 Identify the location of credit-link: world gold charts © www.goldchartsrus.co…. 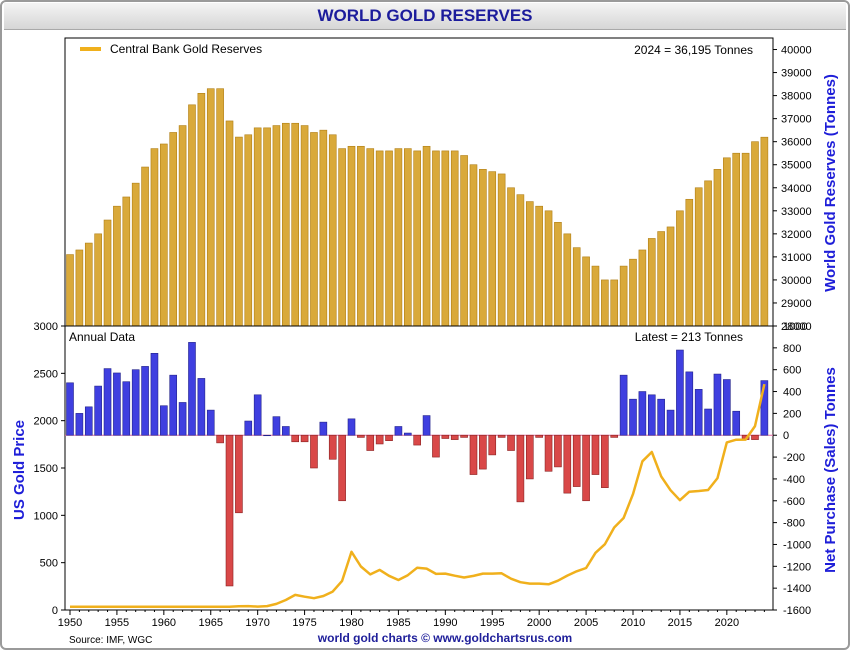
(444, 638).